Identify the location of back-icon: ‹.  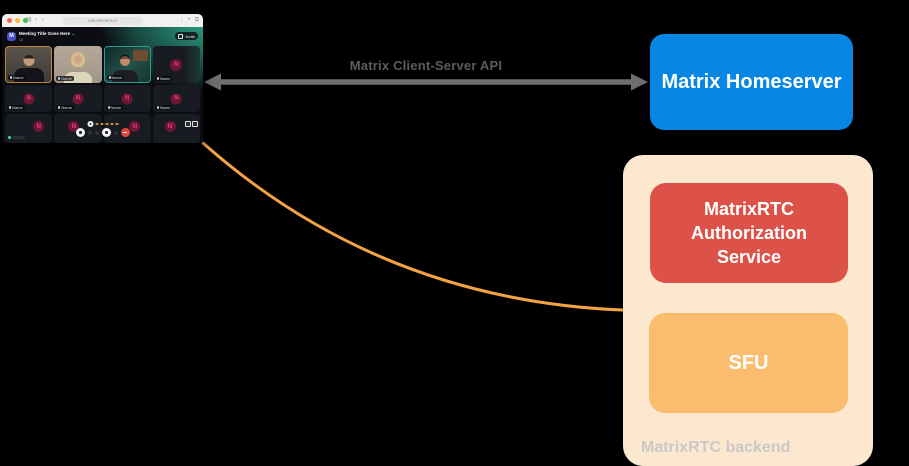
(36, 20).